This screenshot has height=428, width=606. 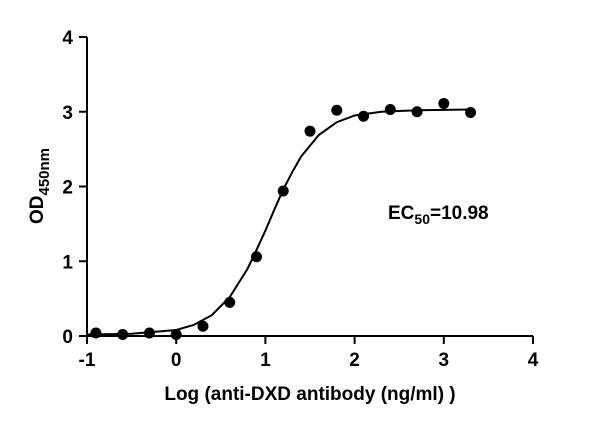 What do you see at coordinates (401, 213) in the screenshot?
I see `ec-main: EC` at bounding box center [401, 213].